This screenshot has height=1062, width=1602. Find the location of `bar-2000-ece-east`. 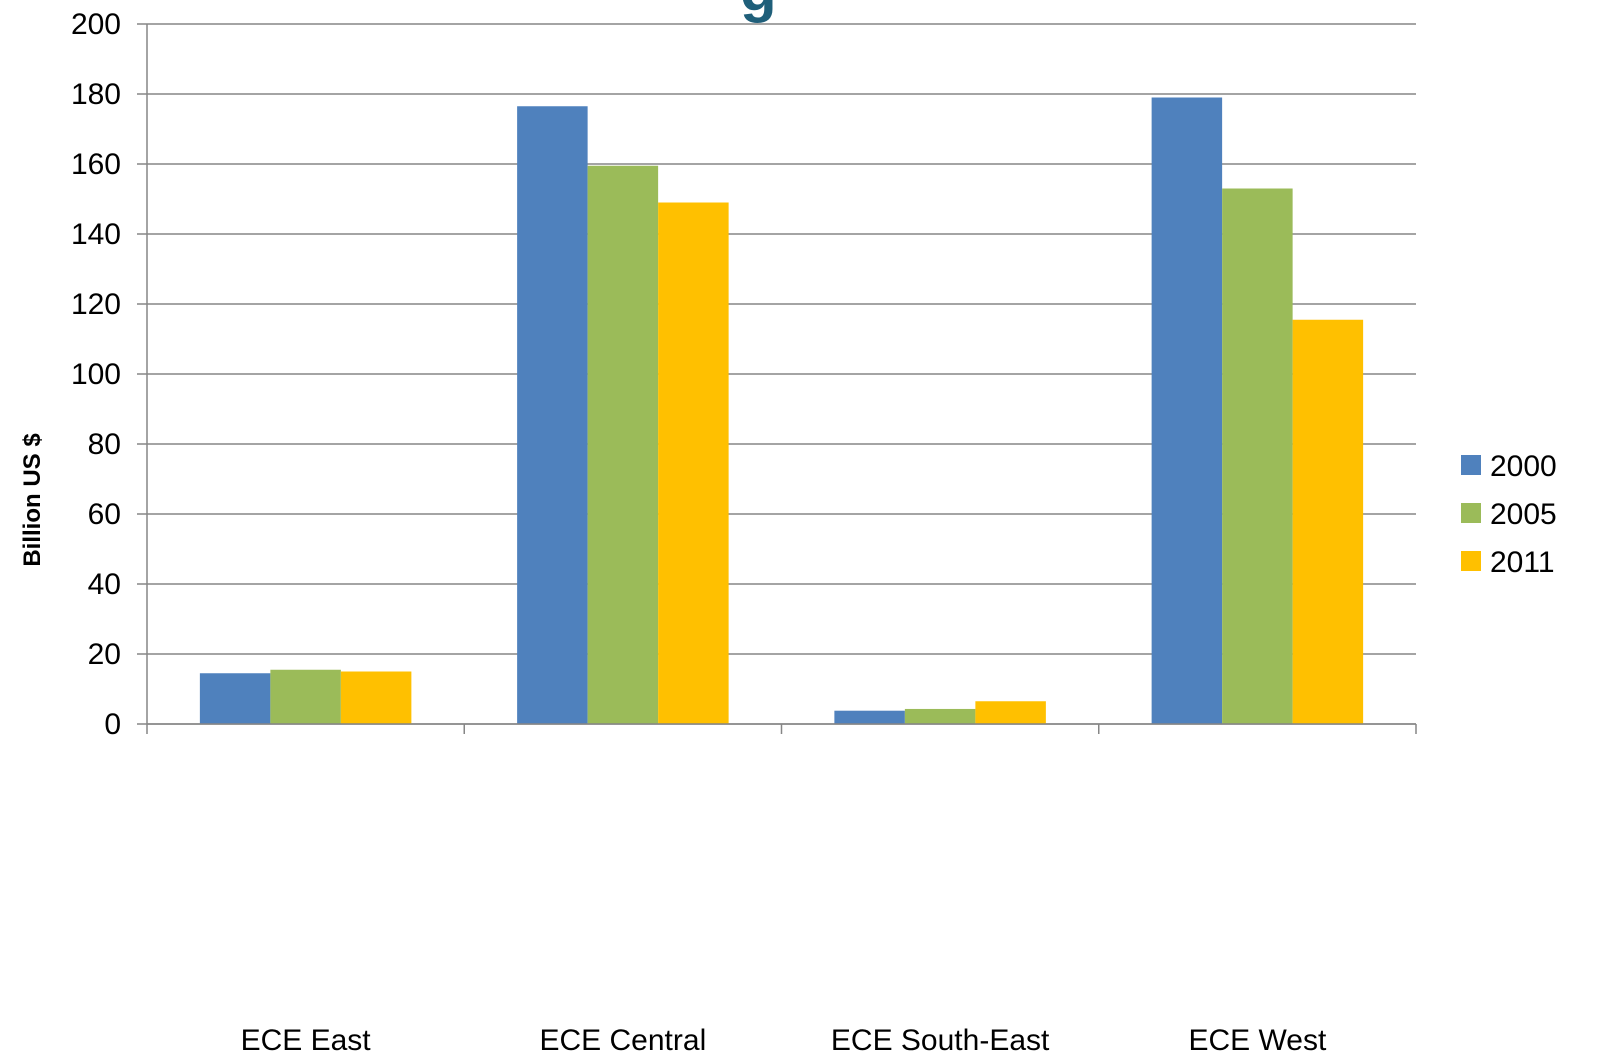

bar-2000-ece-east is located at coordinates (235, 698).